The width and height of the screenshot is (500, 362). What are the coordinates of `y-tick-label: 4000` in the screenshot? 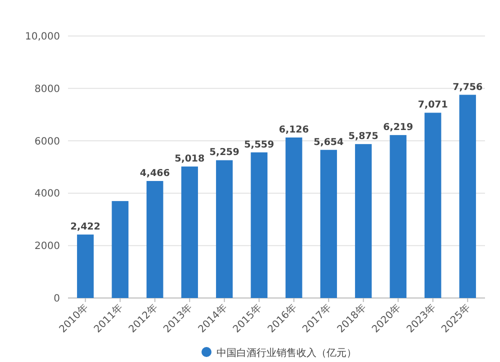 It's located at (47, 194).